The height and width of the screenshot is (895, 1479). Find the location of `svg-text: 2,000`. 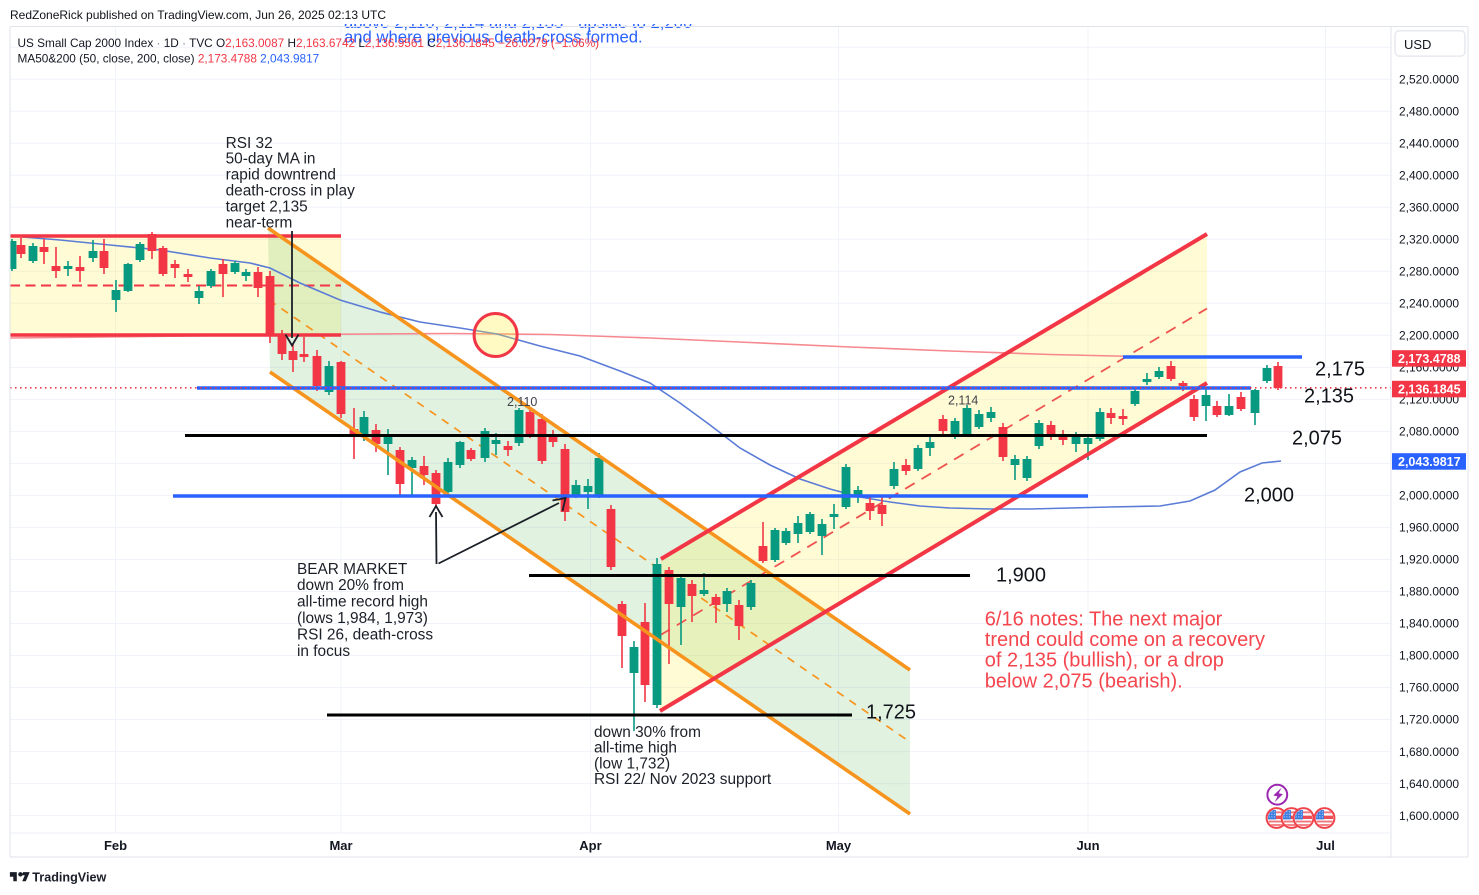

svg-text: 2,000 is located at coordinates (1269, 496).